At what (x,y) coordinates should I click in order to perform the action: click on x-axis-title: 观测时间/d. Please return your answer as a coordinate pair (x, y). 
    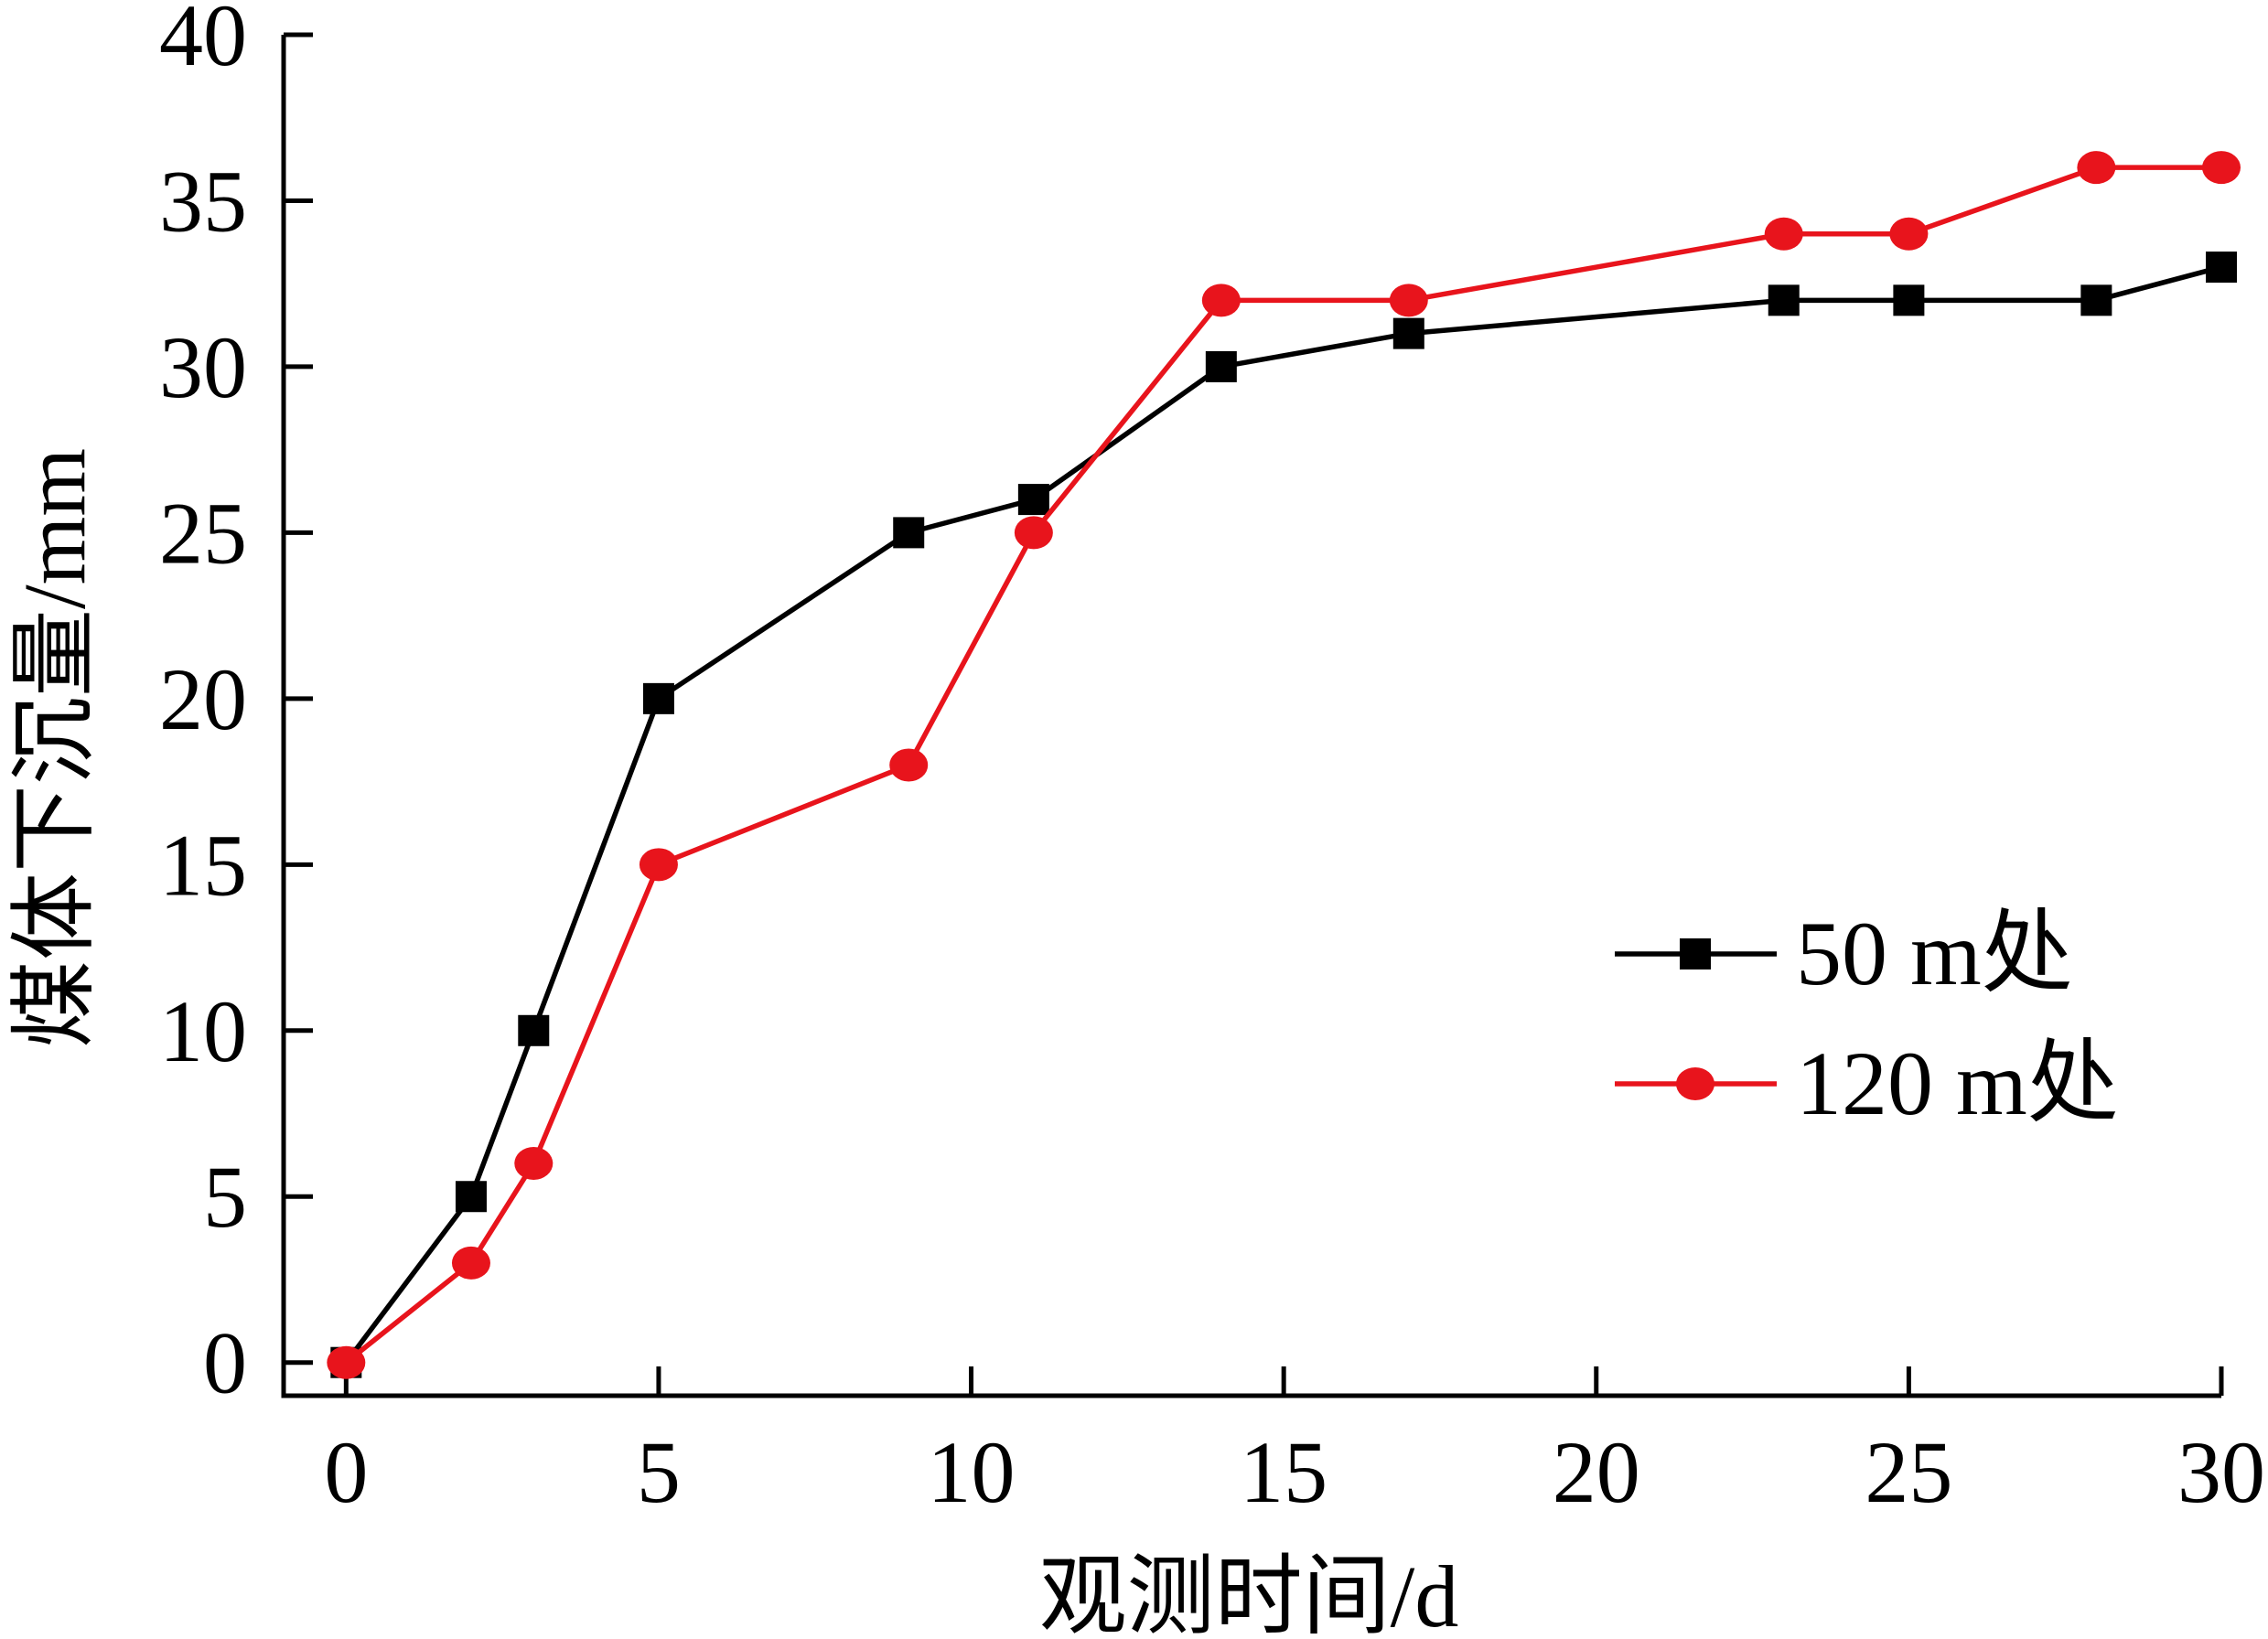
    Looking at the image, I should click on (1249, 1593).